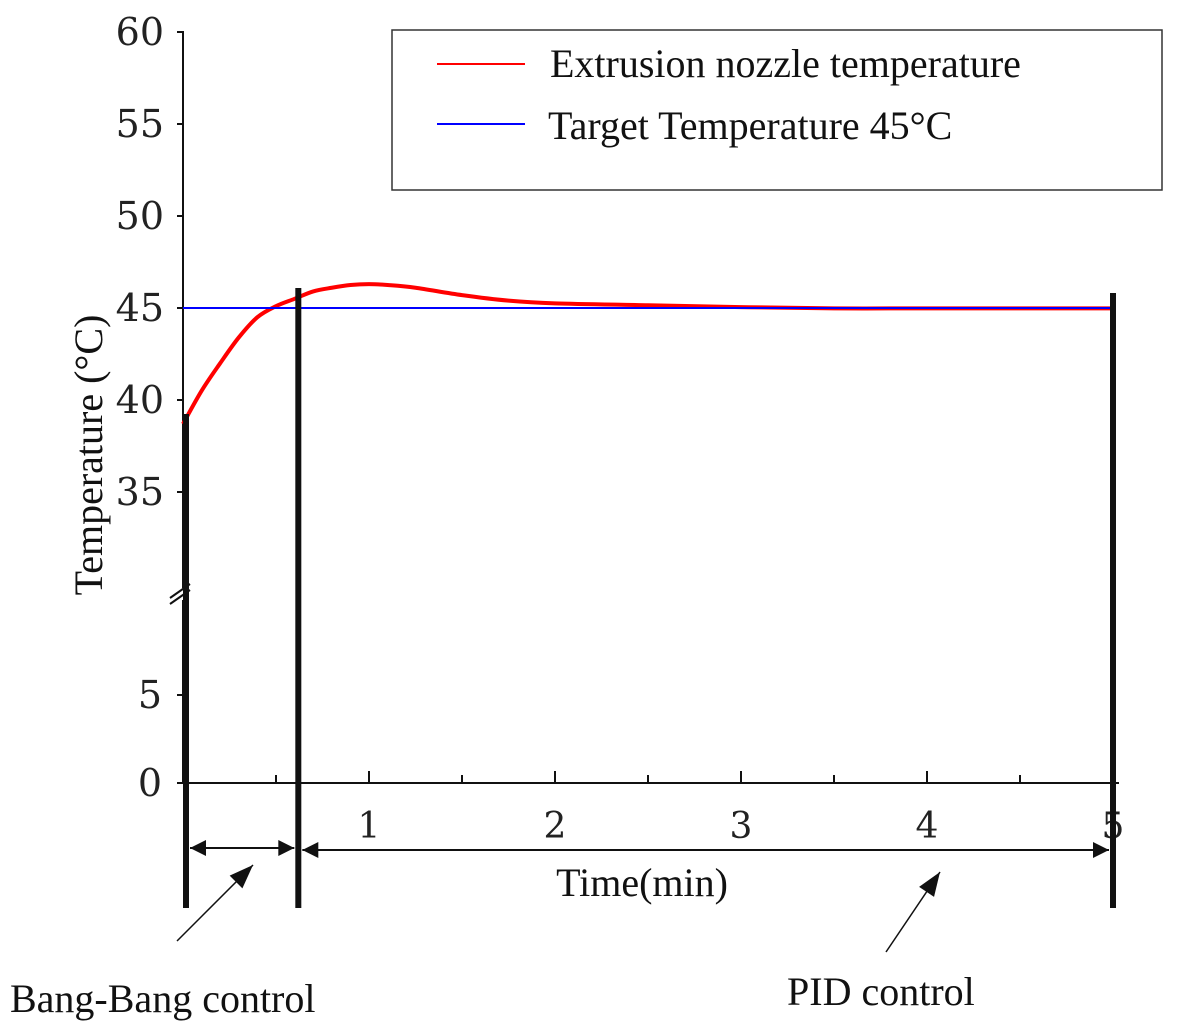 Image resolution: width=1179 pixels, height=1036 pixels. What do you see at coordinates (150, 695) in the screenshot?
I see `y-tick-label: 5` at bounding box center [150, 695].